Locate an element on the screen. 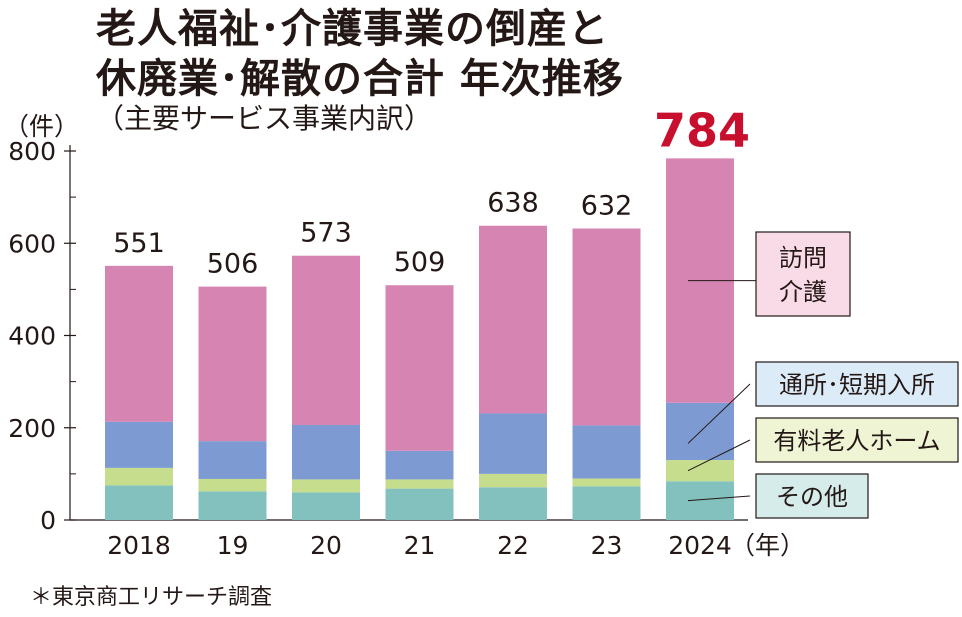  y-tick-label: 800 is located at coordinates (32, 151).